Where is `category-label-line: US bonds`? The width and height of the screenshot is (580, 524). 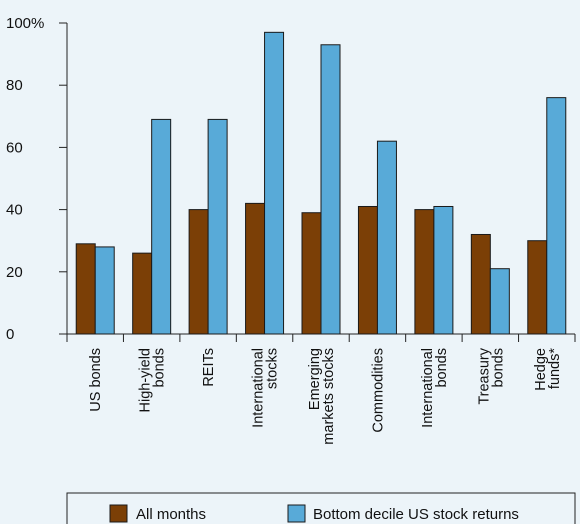
category-label-line: US bonds is located at coordinates (96, 380).